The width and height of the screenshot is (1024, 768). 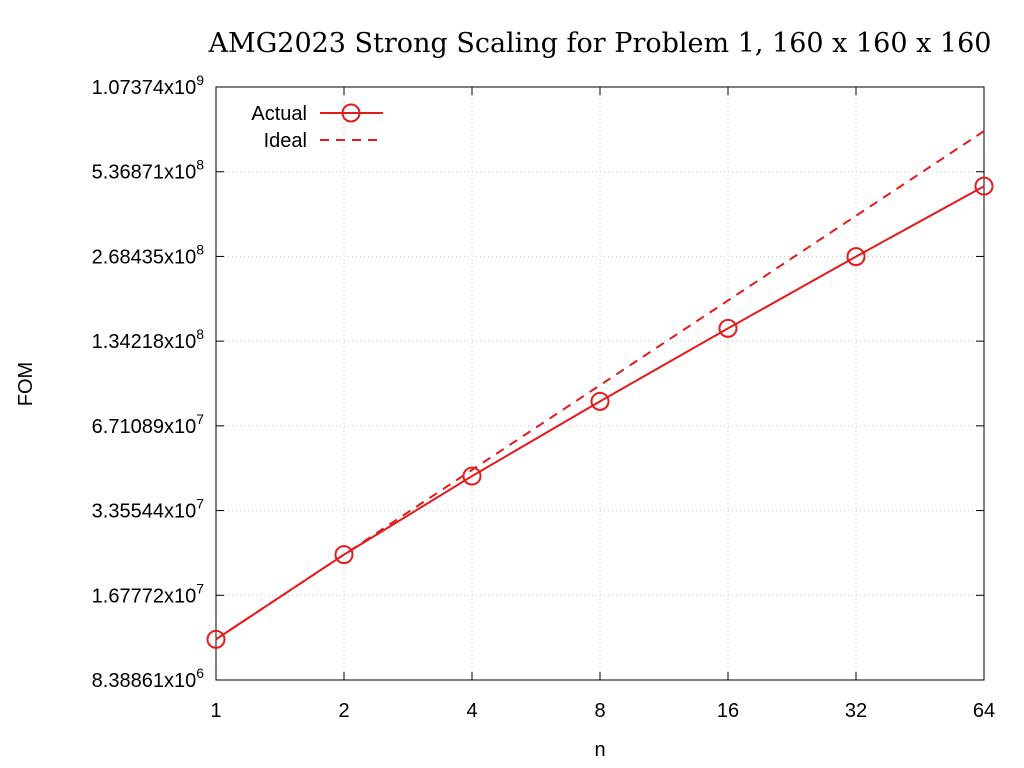 I want to click on y-tick-label: 1.67772x10⁷, so click(x=148, y=593).